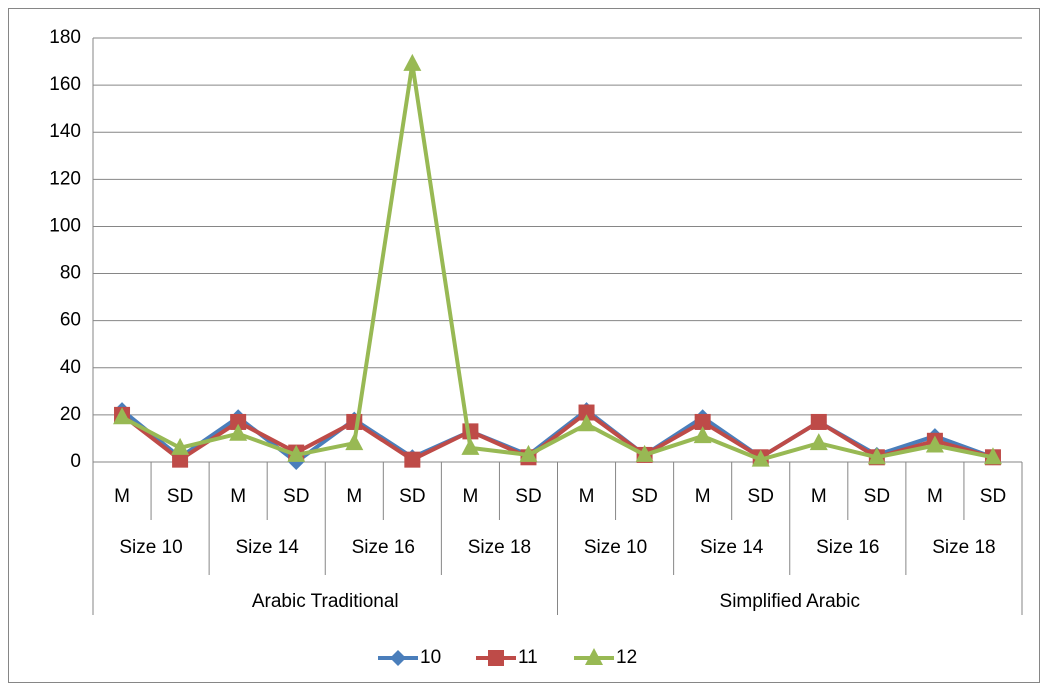  I want to click on y-tick-label: 40, so click(70, 367).